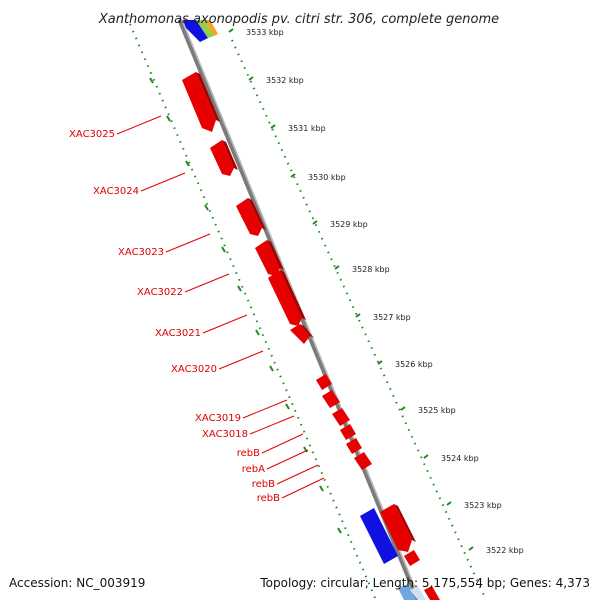 This screenshot has width=600, height=600. Describe the element at coordinates (327, 177) in the screenshot. I see `scale-tick-label: 3530 kbp` at that location.